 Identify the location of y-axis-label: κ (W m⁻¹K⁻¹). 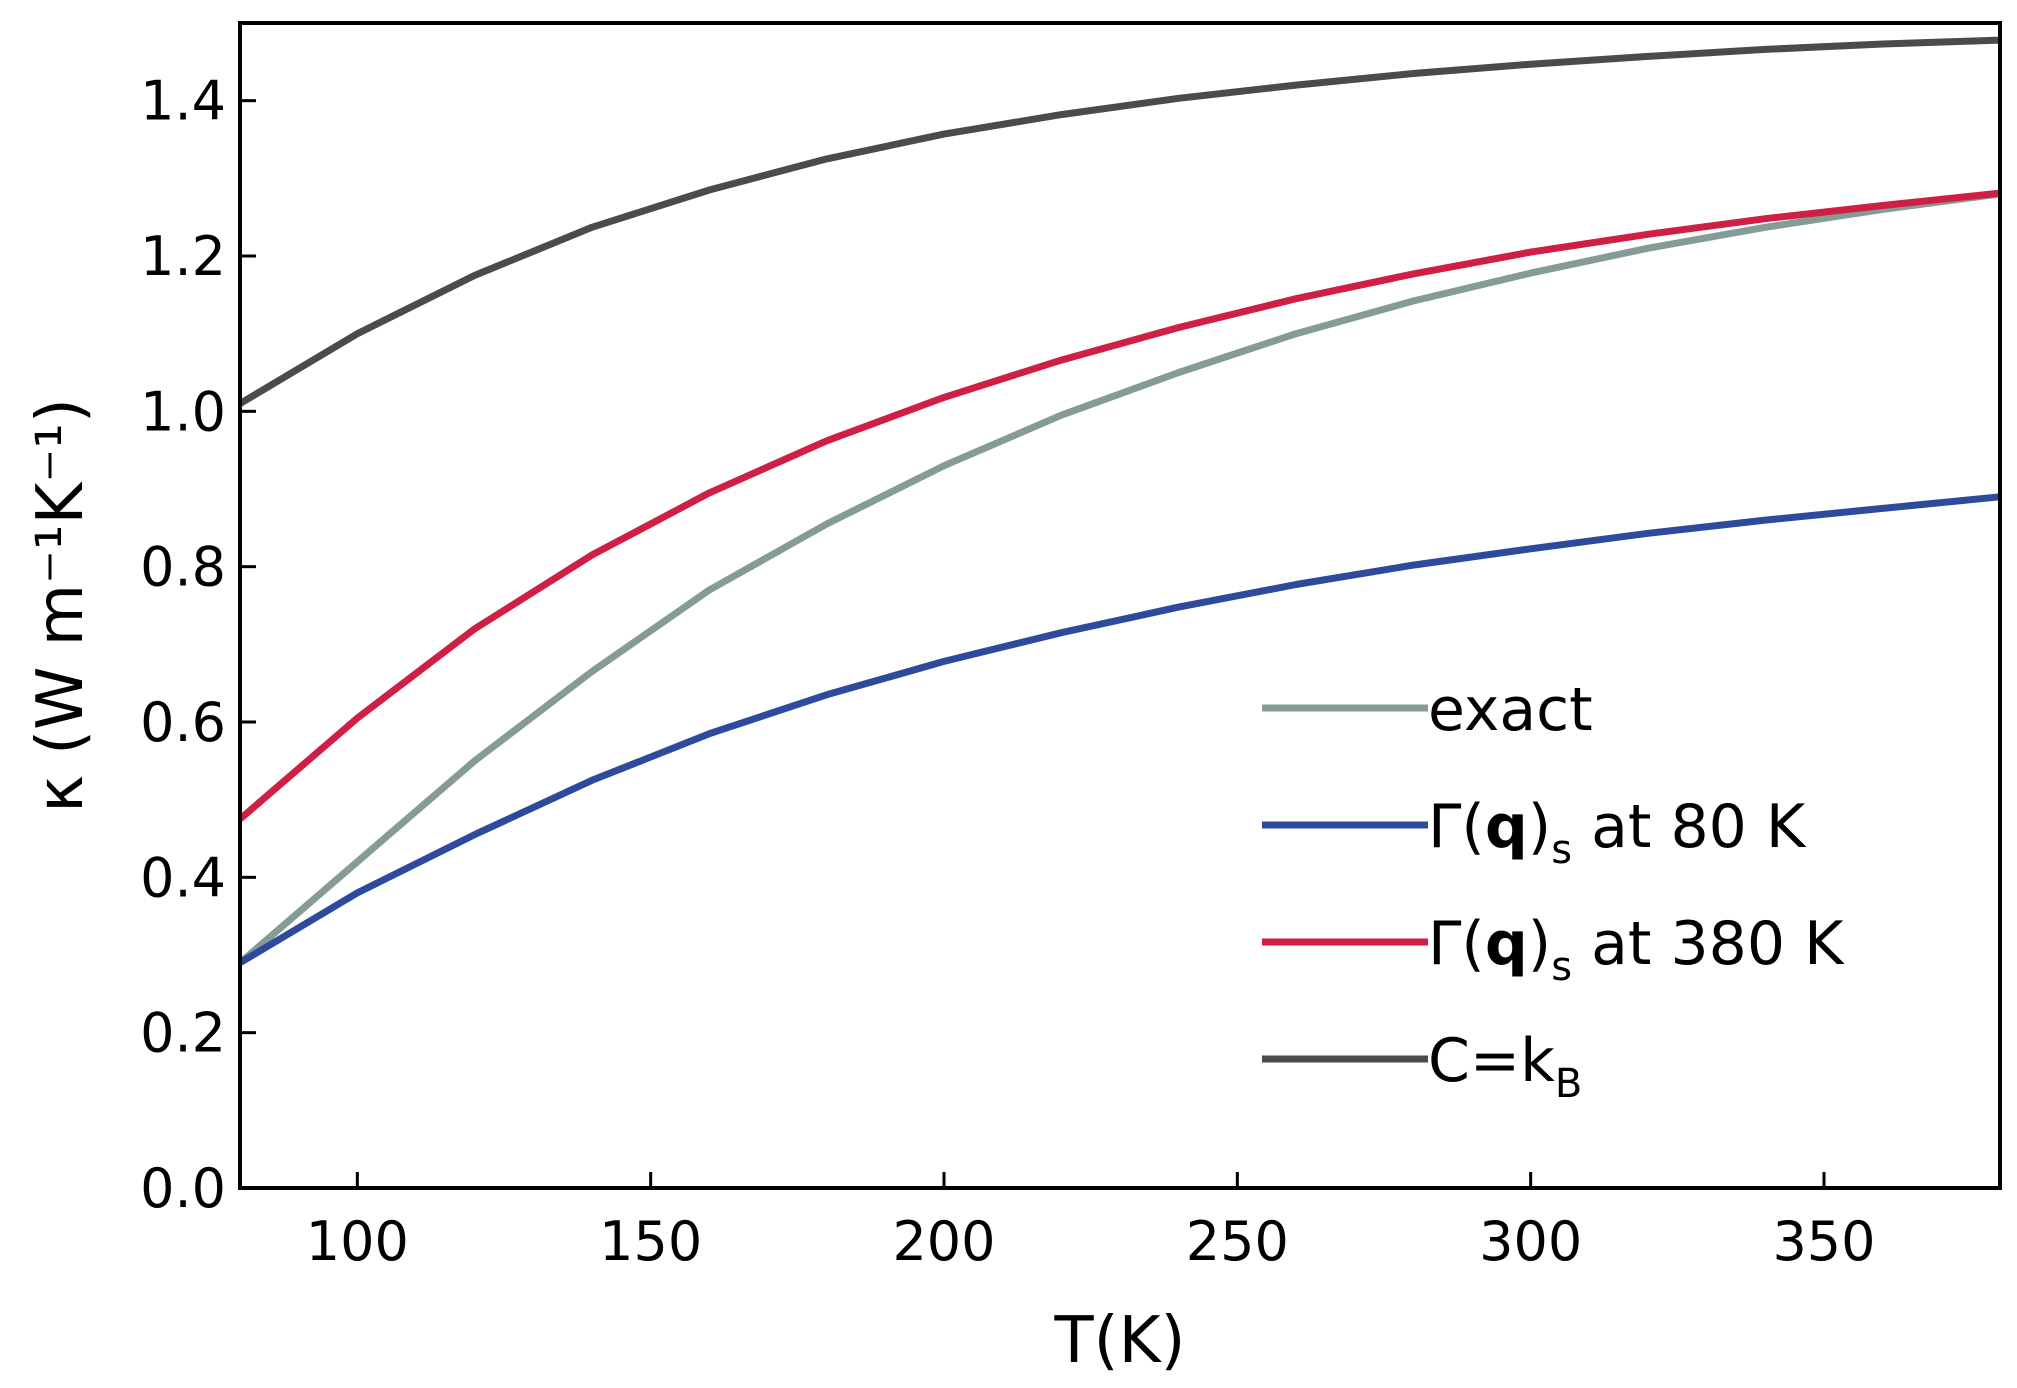
(61, 605).